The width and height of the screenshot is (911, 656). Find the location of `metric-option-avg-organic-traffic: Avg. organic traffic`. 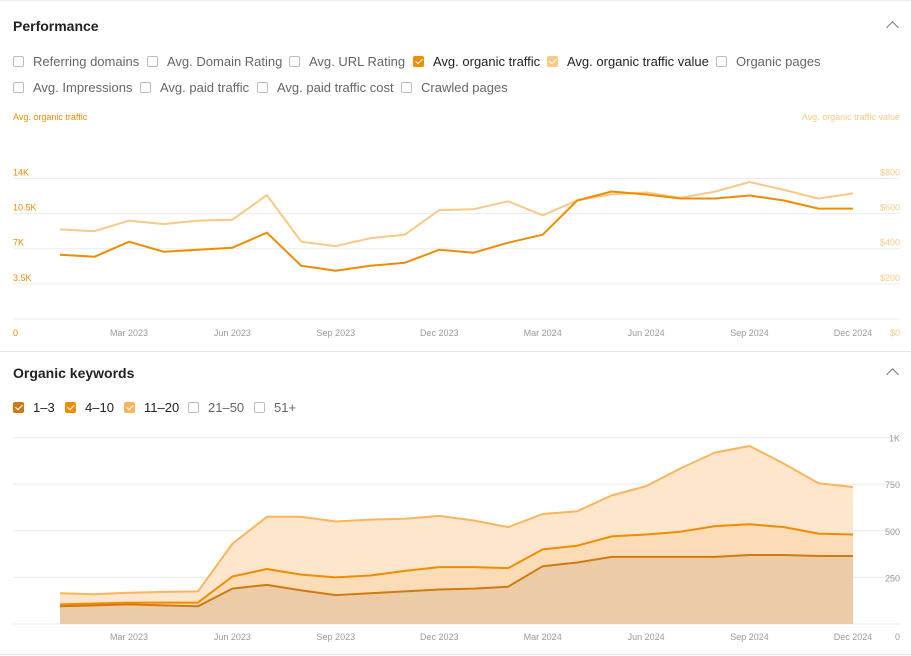

metric-option-avg-organic-traffic: Avg. organic traffic is located at coordinates (476, 61).